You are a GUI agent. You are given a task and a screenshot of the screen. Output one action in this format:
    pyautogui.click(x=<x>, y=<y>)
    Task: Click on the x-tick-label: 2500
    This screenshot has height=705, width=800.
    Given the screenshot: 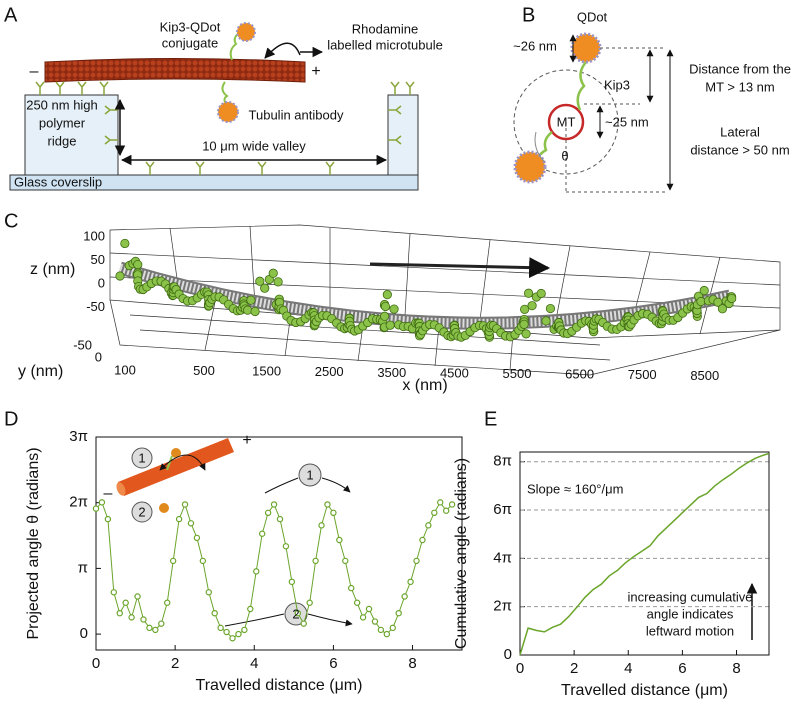 What is the action you would take?
    pyautogui.click(x=329, y=371)
    